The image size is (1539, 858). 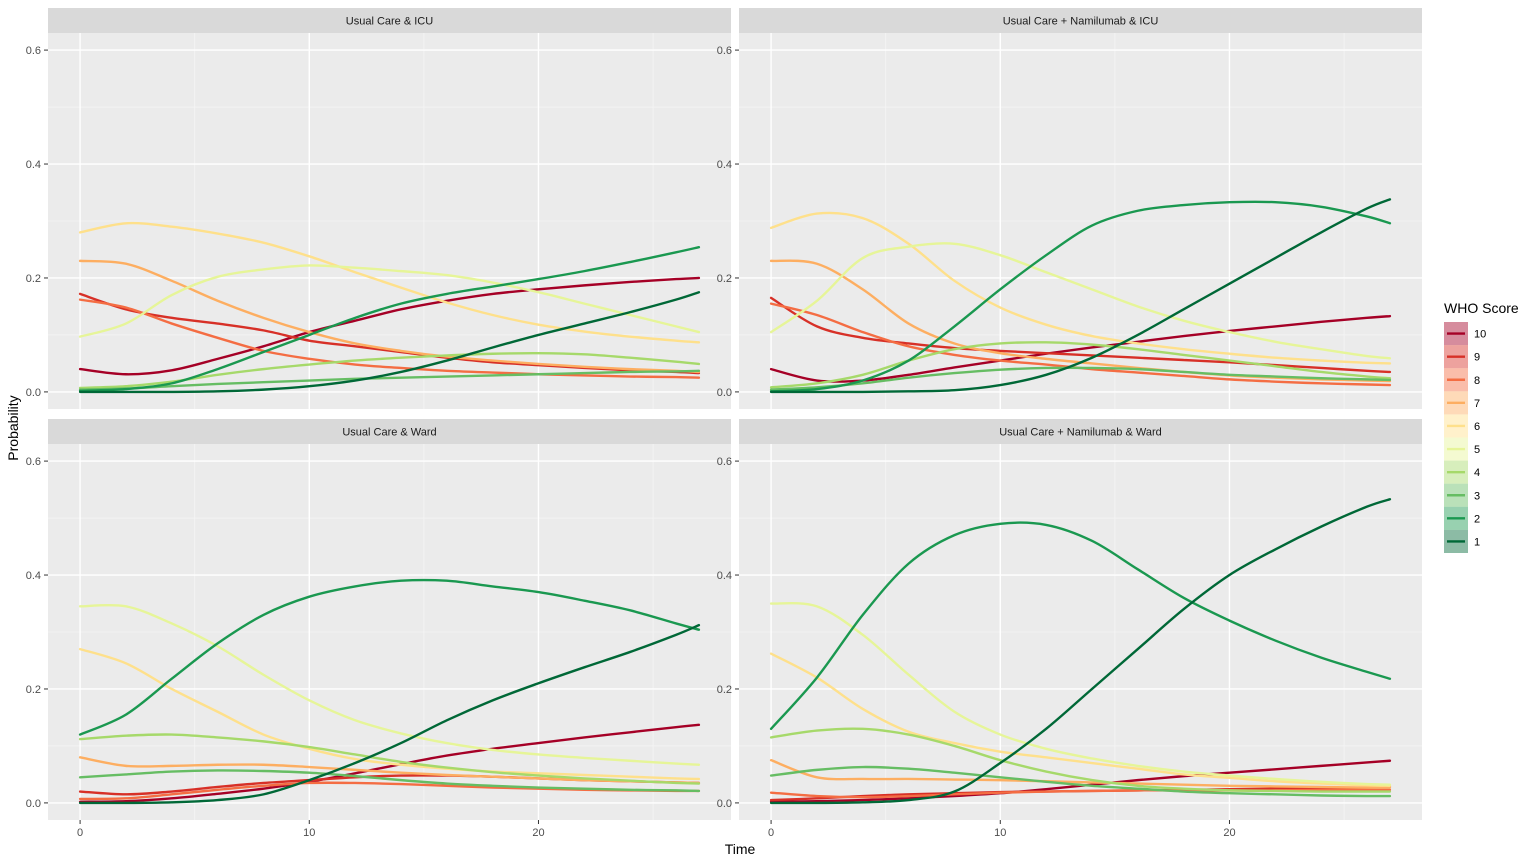 What do you see at coordinates (1477, 473) in the screenshot?
I see `legend-label: 4` at bounding box center [1477, 473].